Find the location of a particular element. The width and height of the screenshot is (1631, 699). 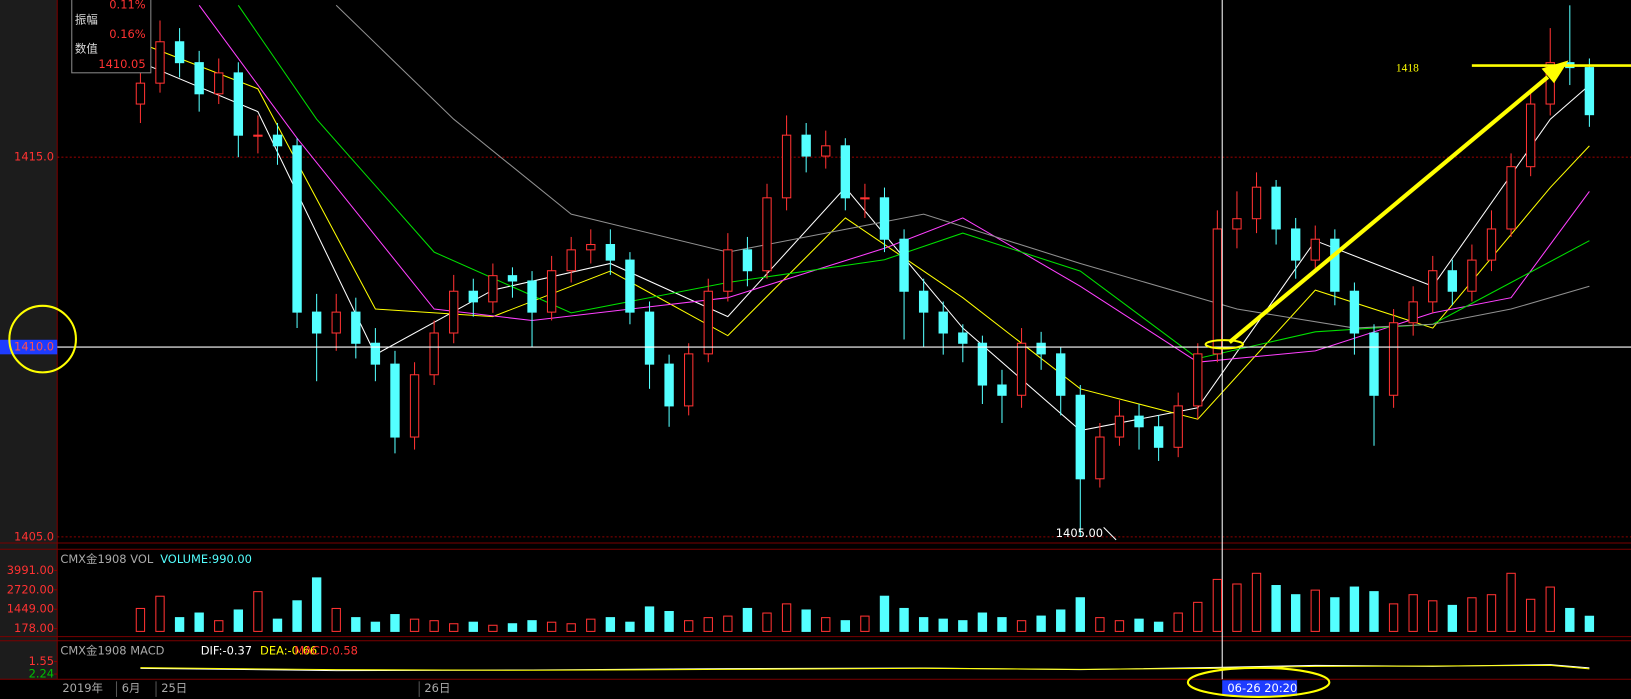

time-separators is located at coordinates (267, 689).